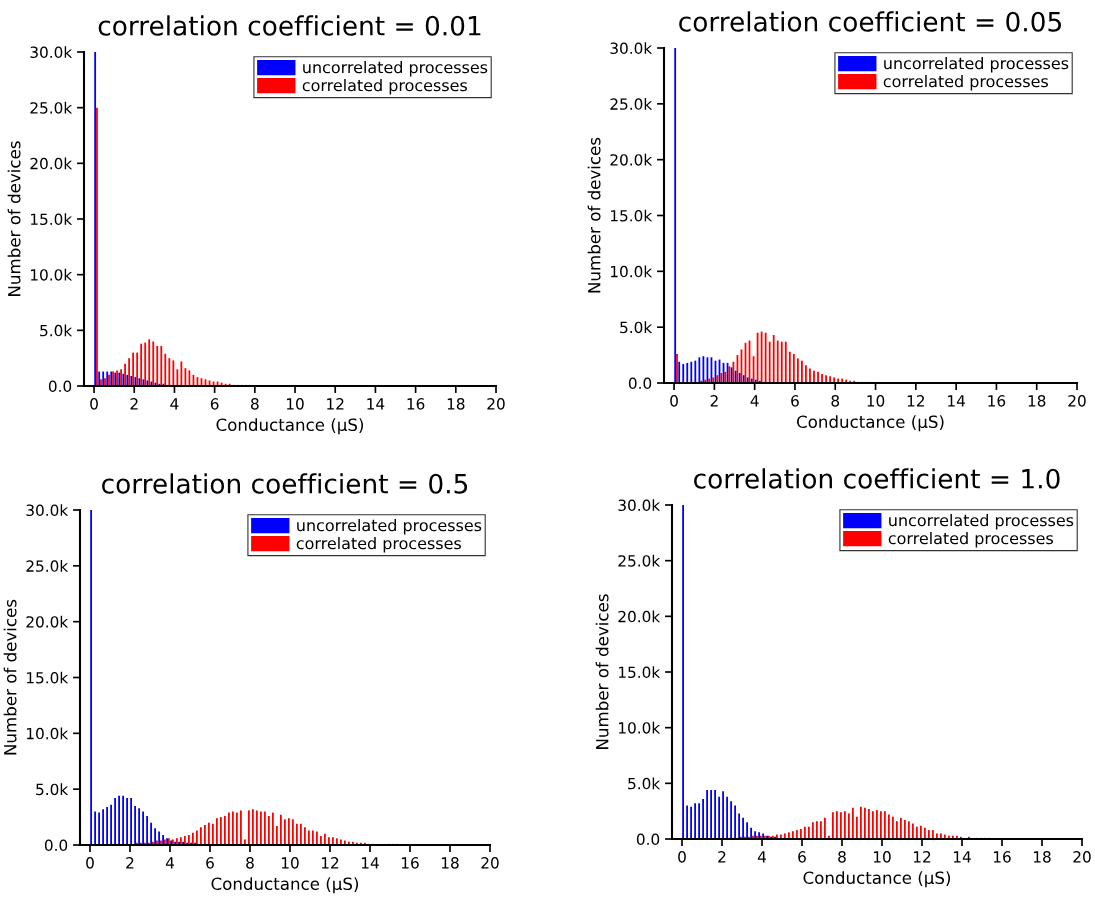  Describe the element at coordinates (289, 25) in the screenshot. I see `chart-title: correlation coefficient = 0.01` at that location.